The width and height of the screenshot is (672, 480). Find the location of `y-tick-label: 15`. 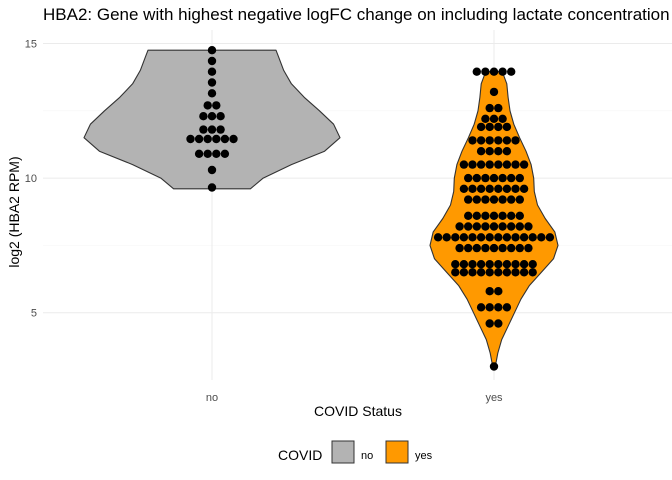

y-tick-label: 15 is located at coordinates (31, 44).